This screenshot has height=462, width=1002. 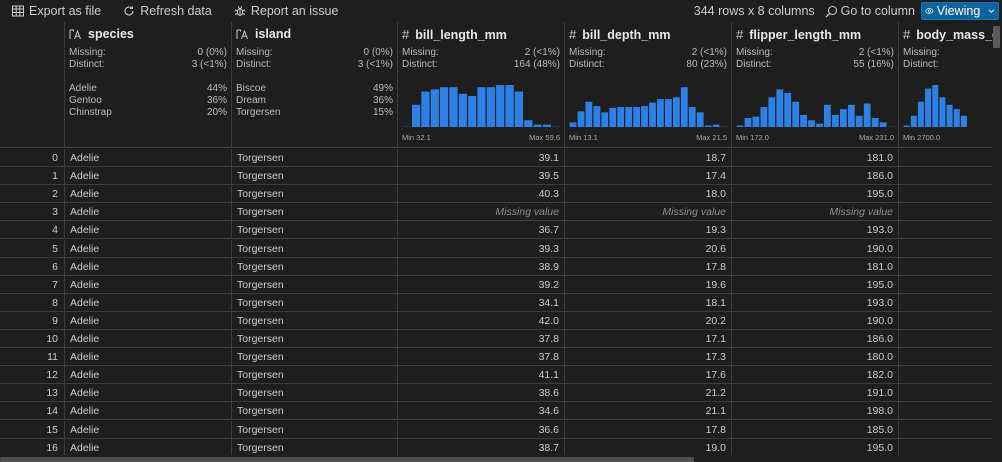 What do you see at coordinates (870, 11) in the screenshot?
I see `go-to-column-button: Go to column` at bounding box center [870, 11].